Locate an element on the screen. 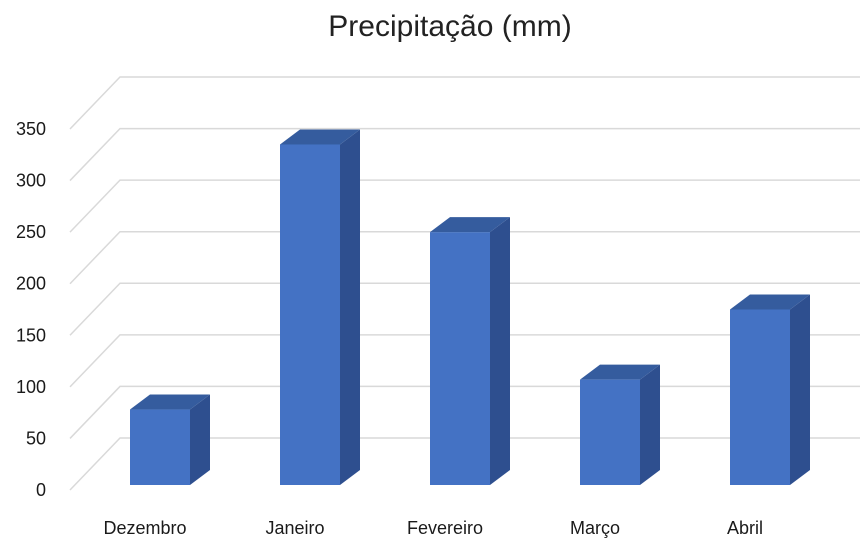 The image size is (860, 539). y-tick-label: 0 is located at coordinates (41, 490).